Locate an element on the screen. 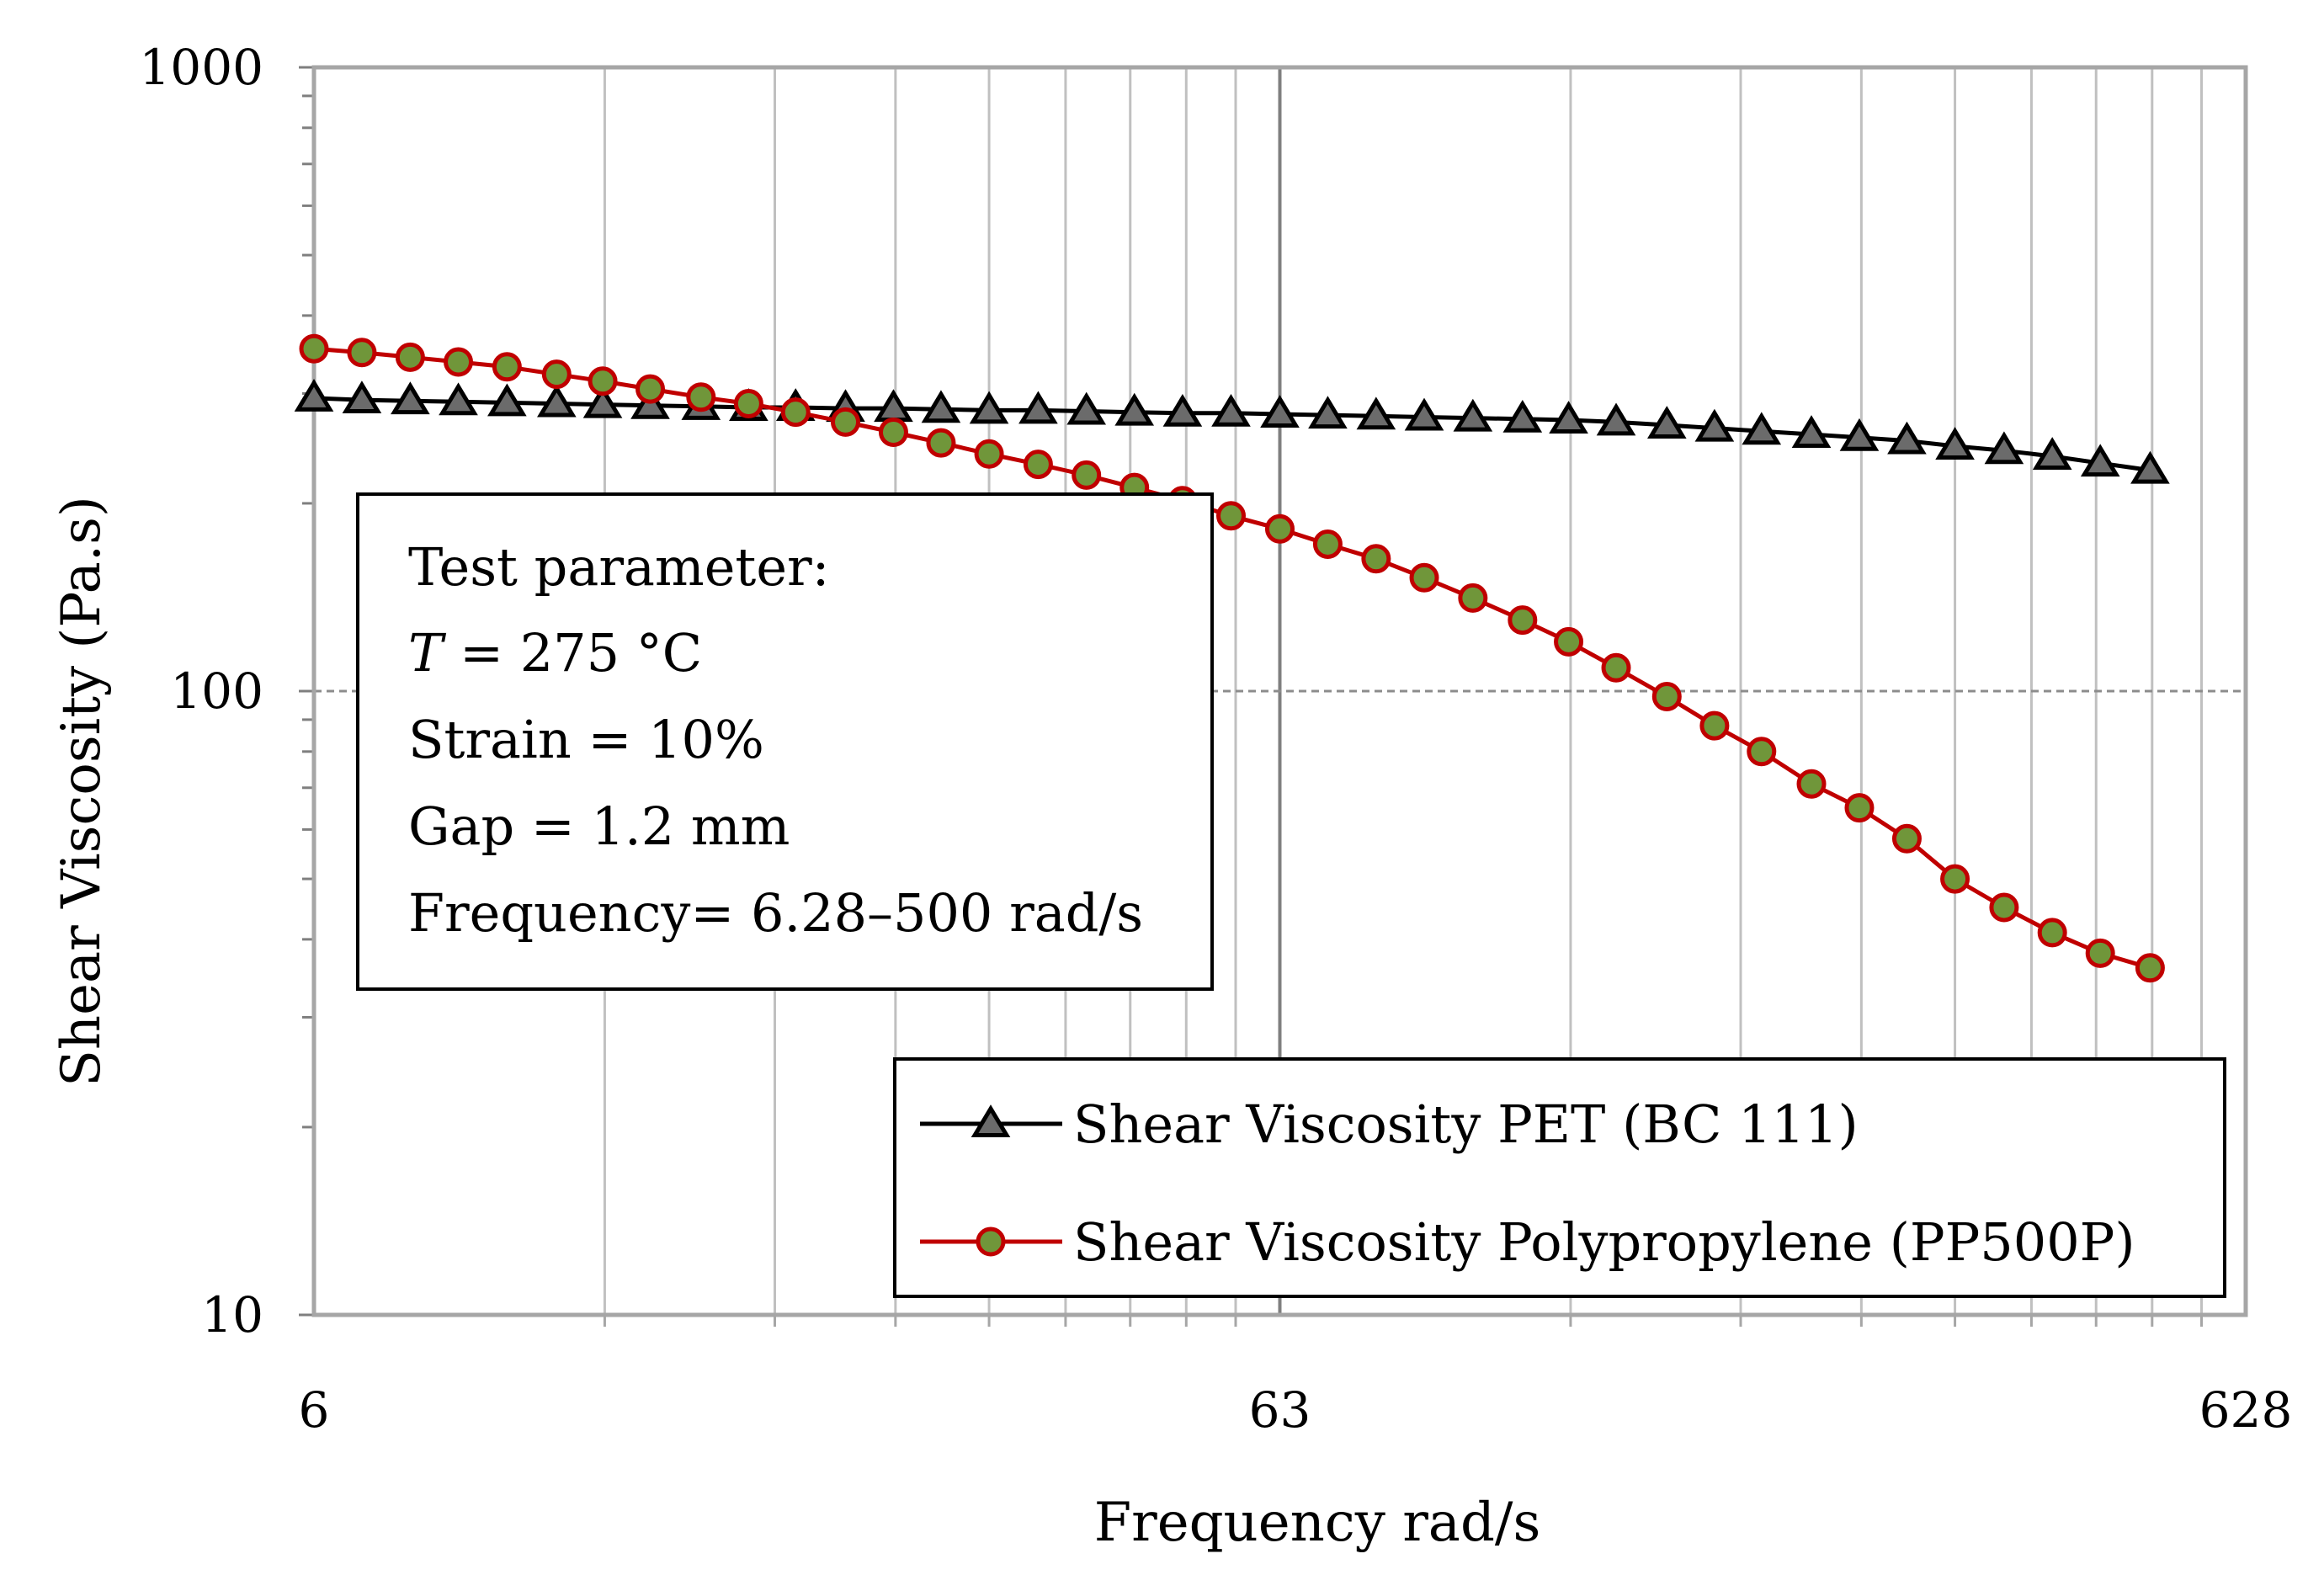 The height and width of the screenshot is (1575, 2324). temperature-symbol: T is located at coordinates (427, 653).